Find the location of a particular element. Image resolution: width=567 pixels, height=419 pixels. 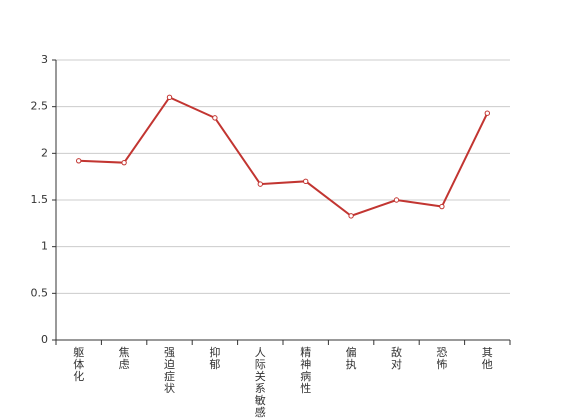

y-tick-label: 1 is located at coordinates (44, 246).